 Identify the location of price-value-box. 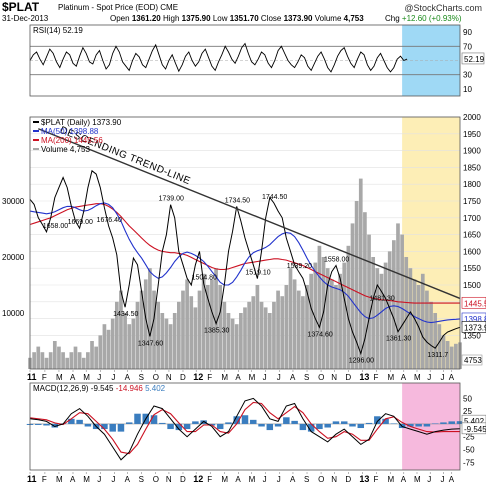
(473, 327).